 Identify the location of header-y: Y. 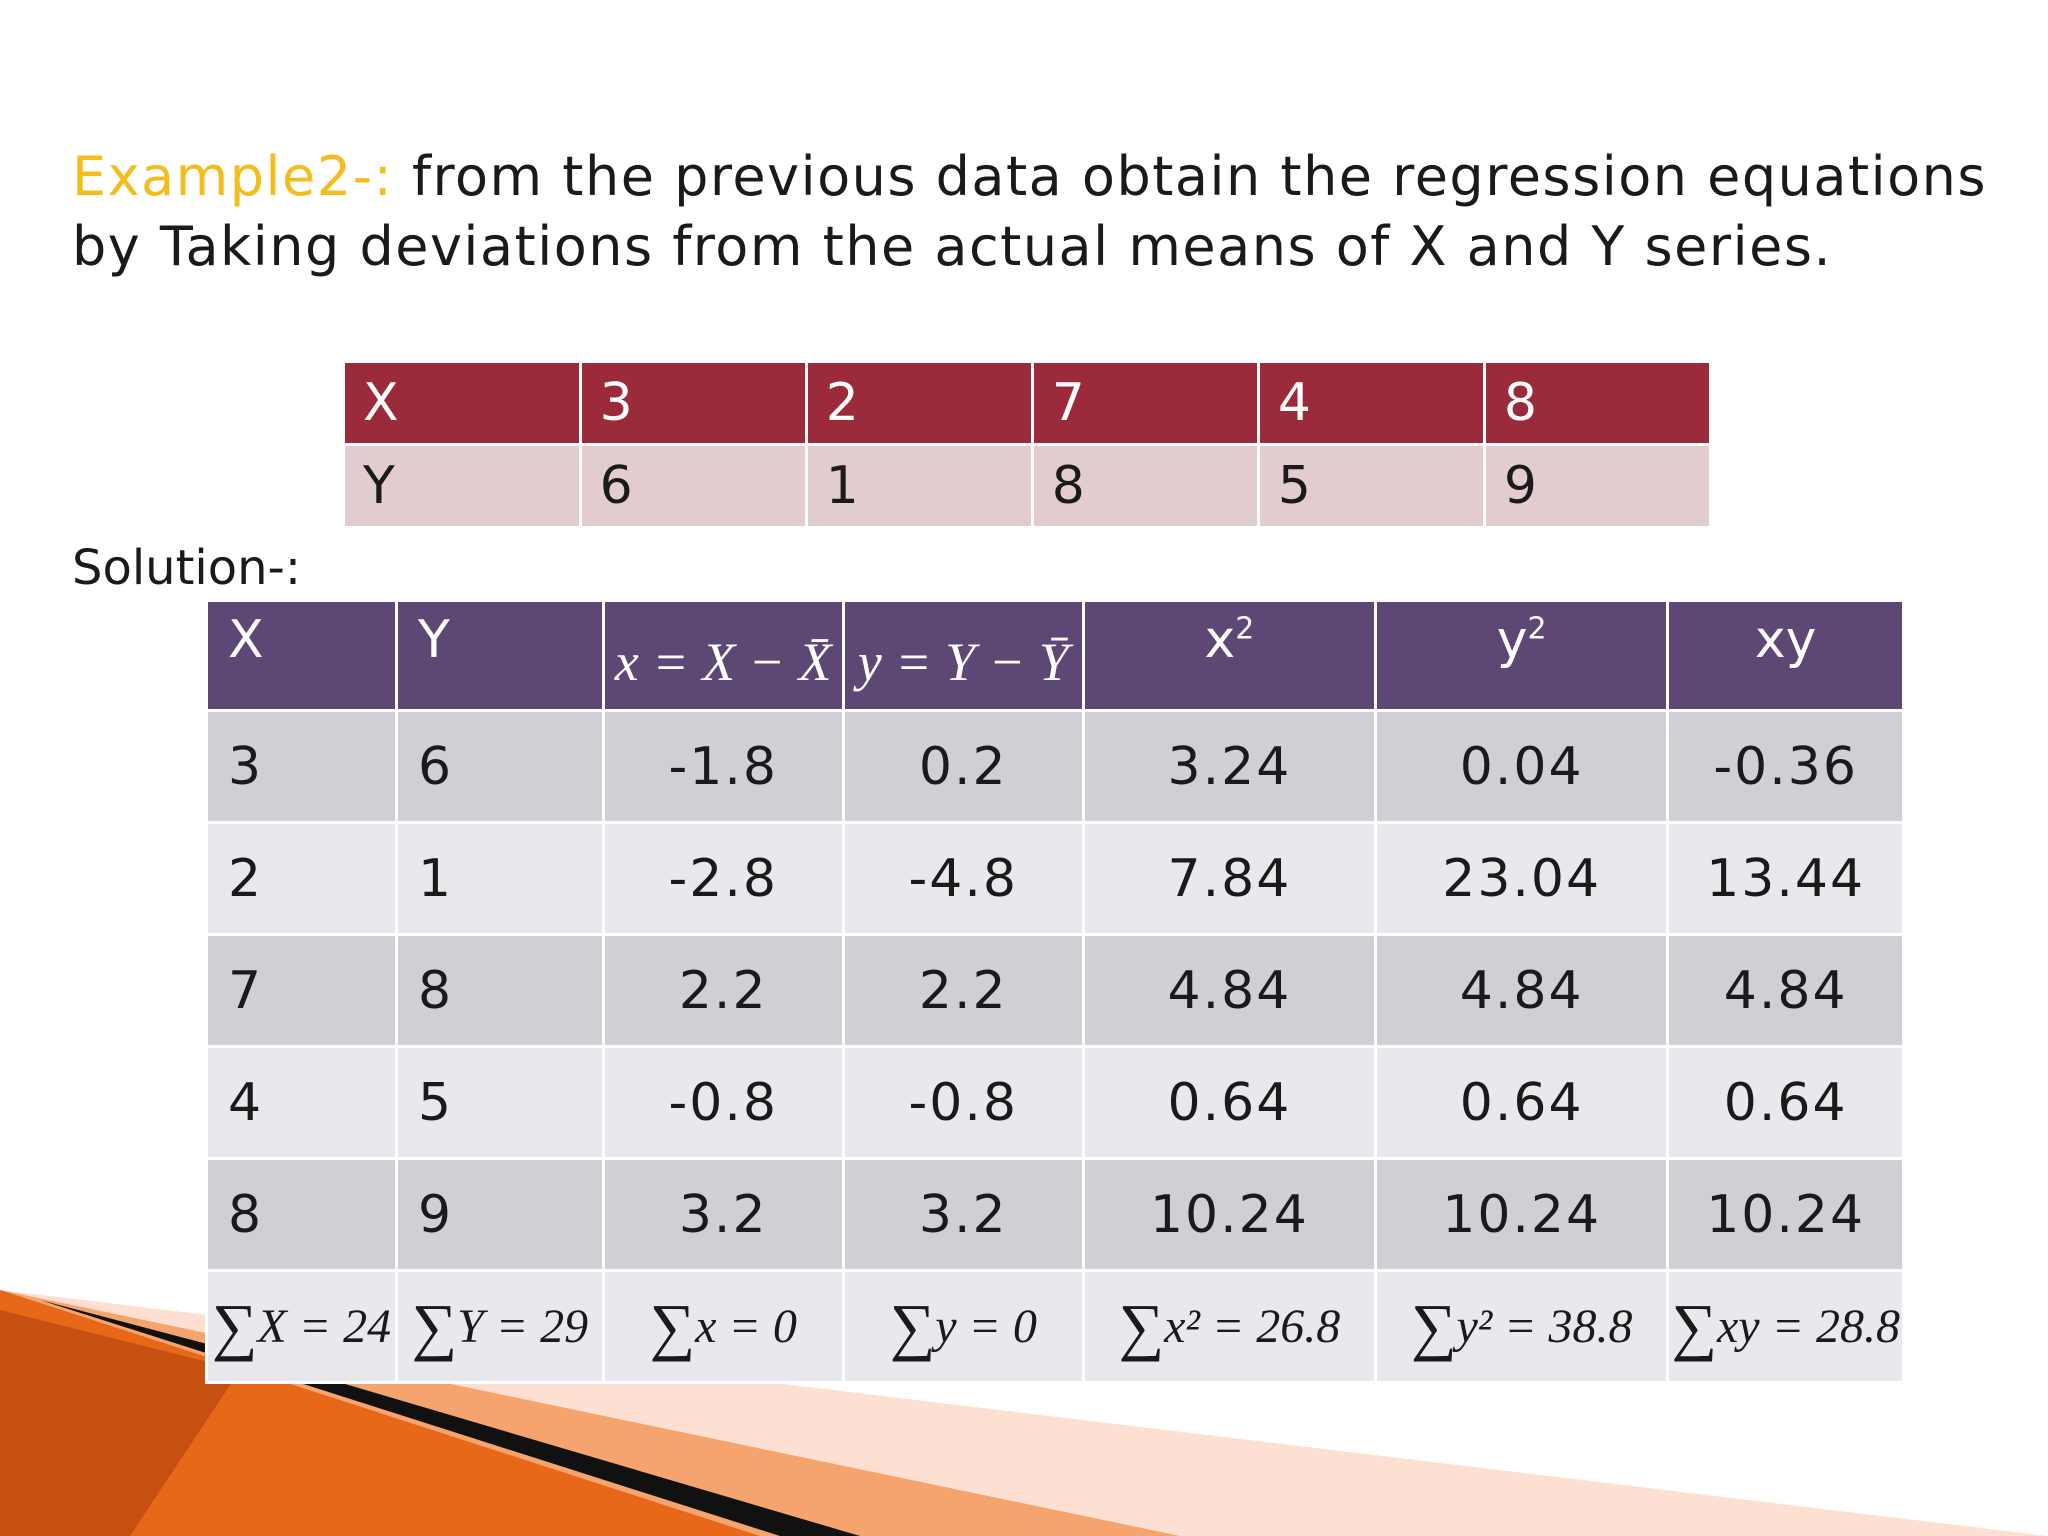
(499, 655).